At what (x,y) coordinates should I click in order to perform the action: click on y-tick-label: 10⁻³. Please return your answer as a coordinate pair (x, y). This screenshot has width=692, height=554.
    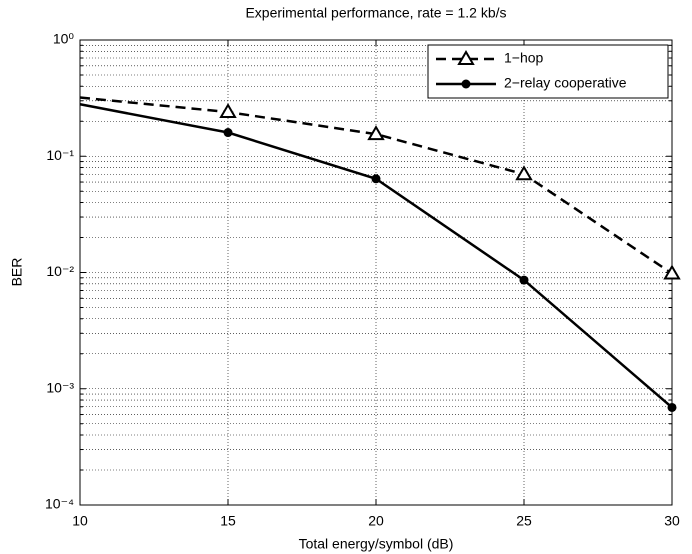
    Looking at the image, I should click on (60, 387).